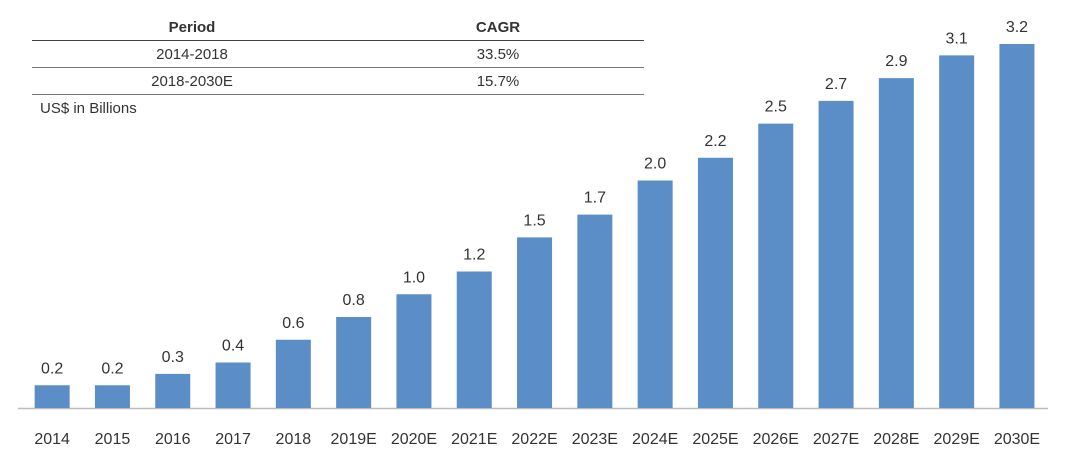 This screenshot has height=457, width=1080. I want to click on x-tick-label: 2017, so click(233, 439).